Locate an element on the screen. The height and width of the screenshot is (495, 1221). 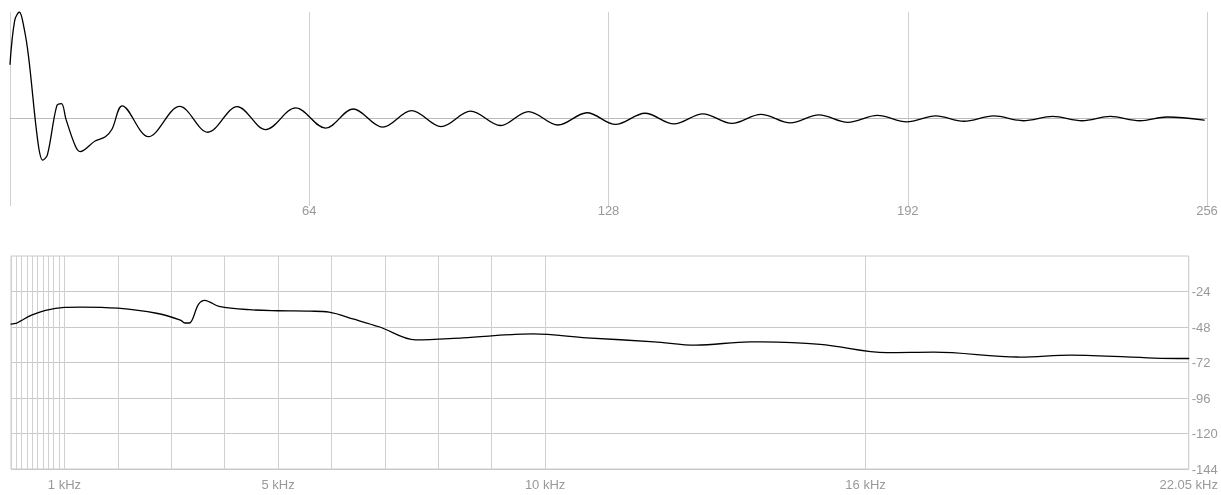
y-tick-label: -120 is located at coordinates (1204, 433).